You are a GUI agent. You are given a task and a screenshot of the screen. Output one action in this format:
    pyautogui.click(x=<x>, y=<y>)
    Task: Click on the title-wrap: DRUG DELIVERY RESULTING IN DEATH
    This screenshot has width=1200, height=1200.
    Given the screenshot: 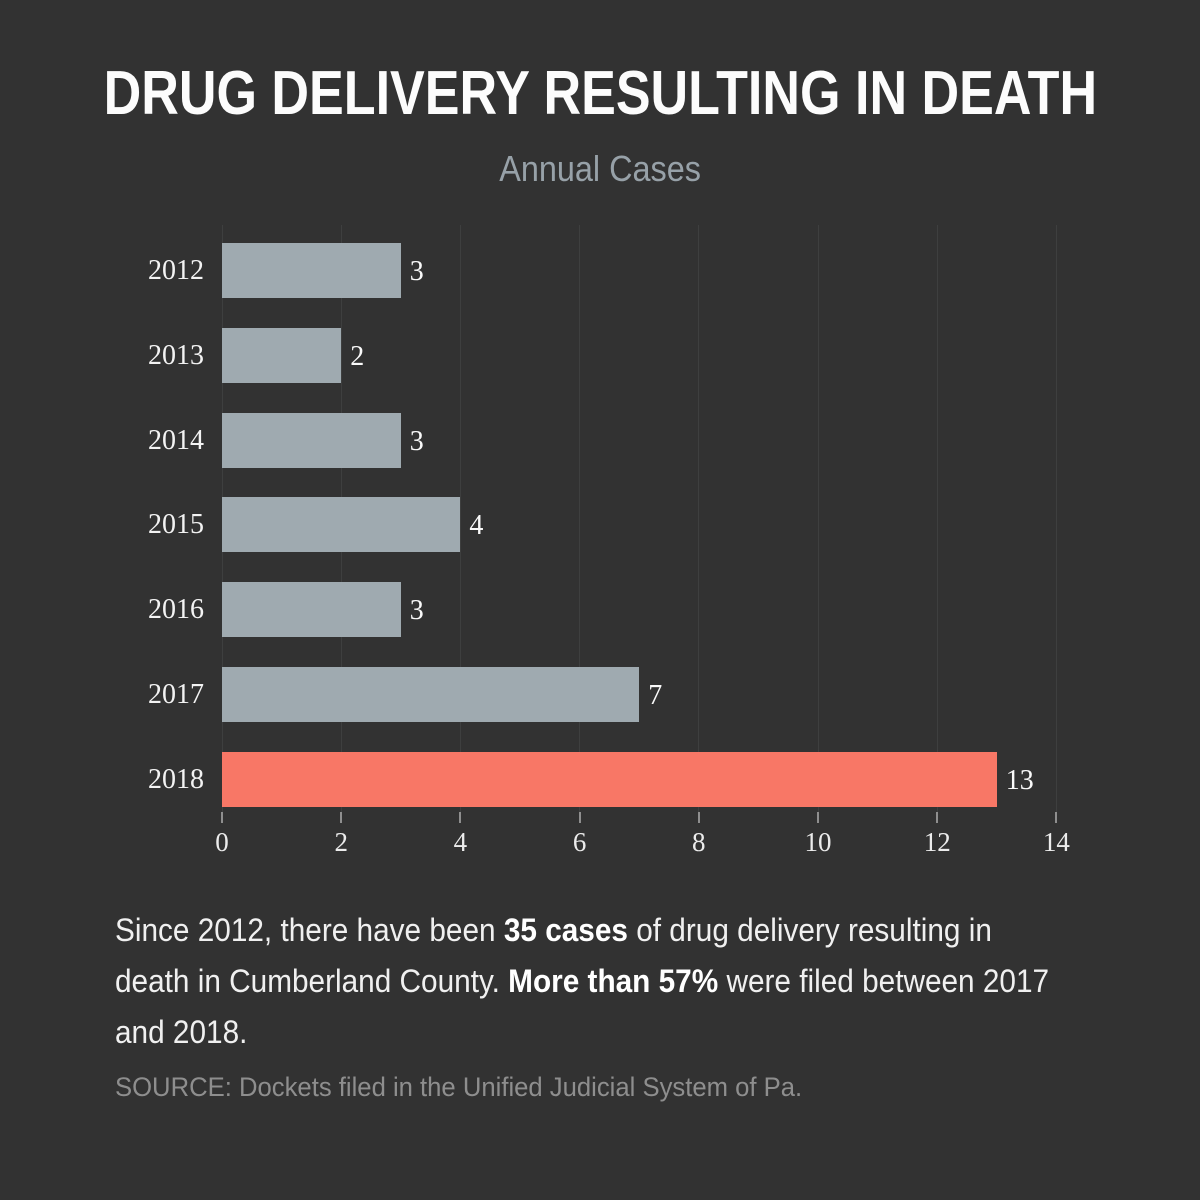 What is the action you would take?
    pyautogui.click(x=600, y=93)
    